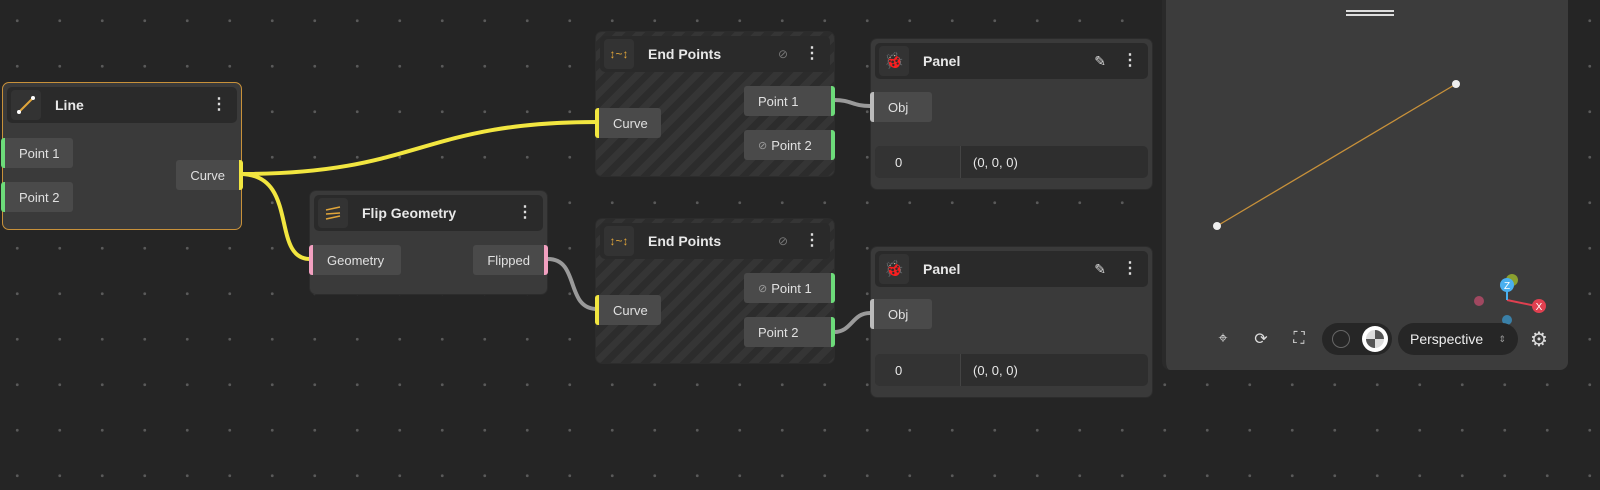 The height and width of the screenshot is (490, 1600). I want to click on wire-endpoints2-to-panel2, so click(852, 322).